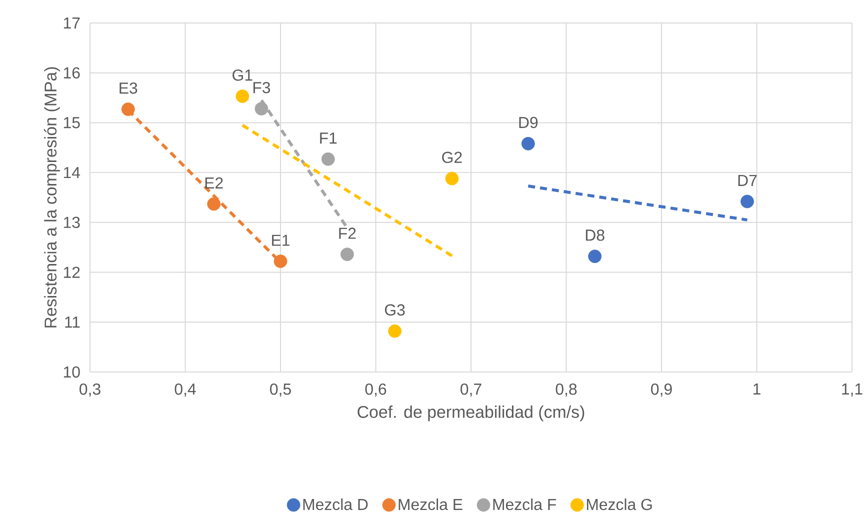 This screenshot has height=523, width=867. I want to click on annotation: F3, so click(261, 88).